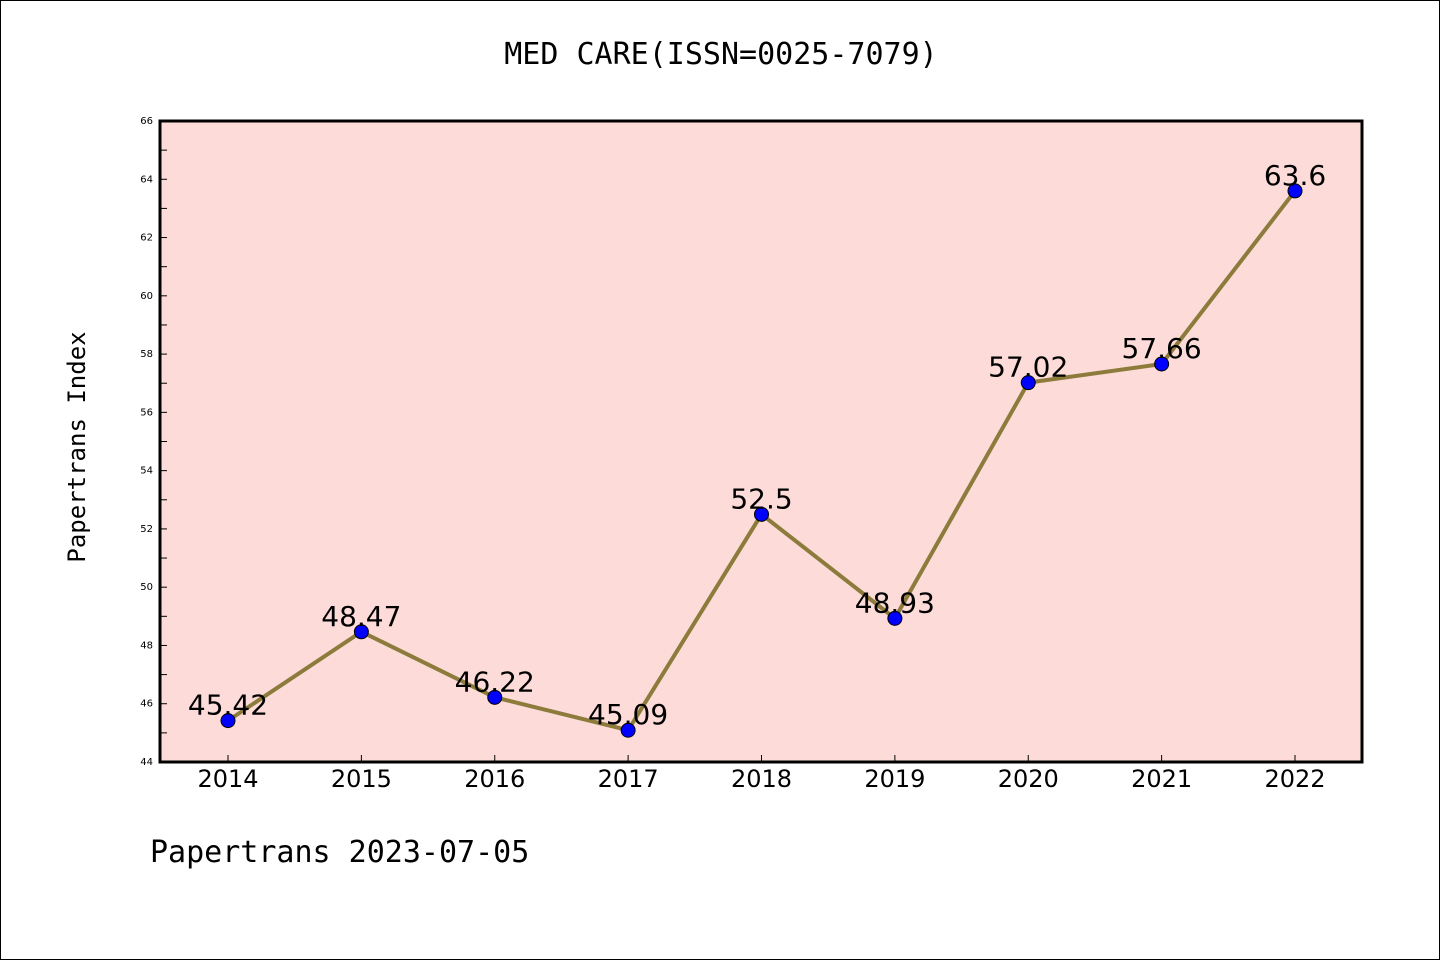 This screenshot has height=961, width=1440. What do you see at coordinates (146, 529) in the screenshot?
I see `y-tick-label: 52` at bounding box center [146, 529].